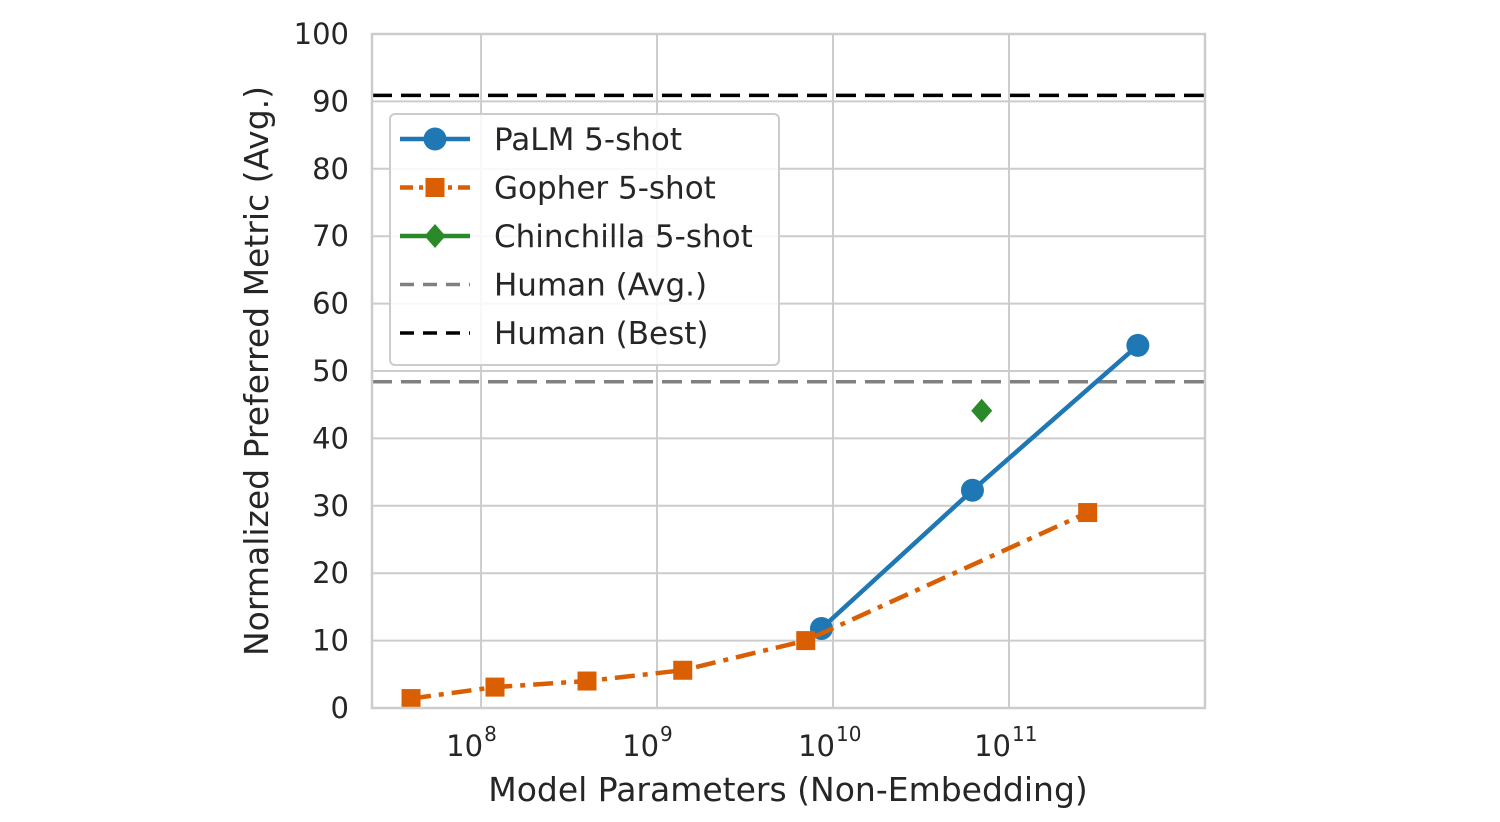 The image size is (1500, 822). Describe the element at coordinates (321, 34) in the screenshot. I see `y-tick-label: 100` at that location.